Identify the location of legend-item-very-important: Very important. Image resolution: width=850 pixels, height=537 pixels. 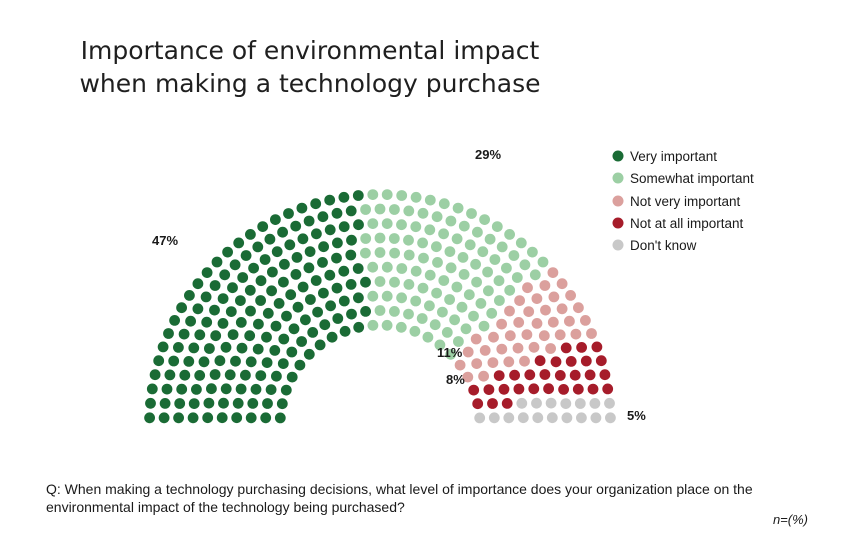
(664, 156).